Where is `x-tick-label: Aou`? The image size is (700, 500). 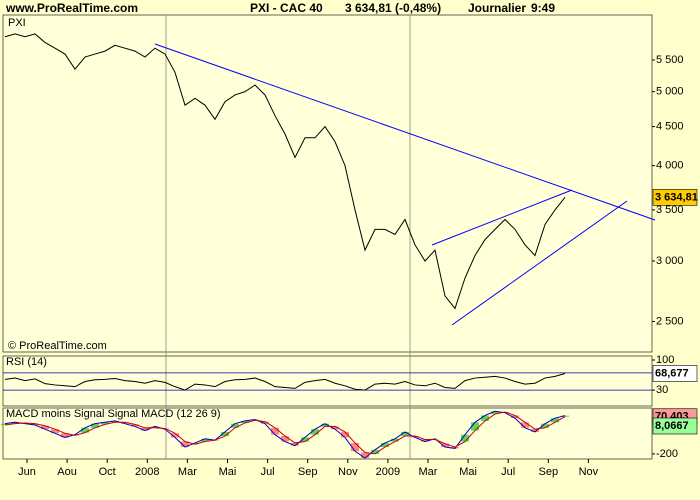
x-tick-label: Aou is located at coordinates (67, 472).